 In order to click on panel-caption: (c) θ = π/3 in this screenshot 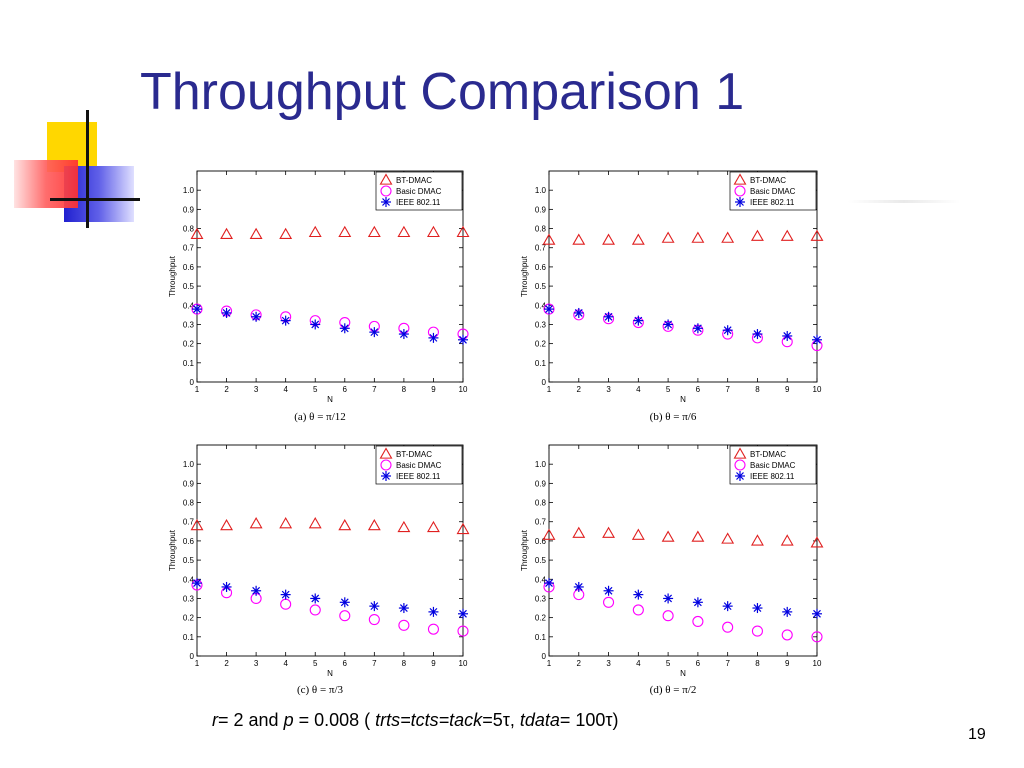, I will do `click(320, 690)`.